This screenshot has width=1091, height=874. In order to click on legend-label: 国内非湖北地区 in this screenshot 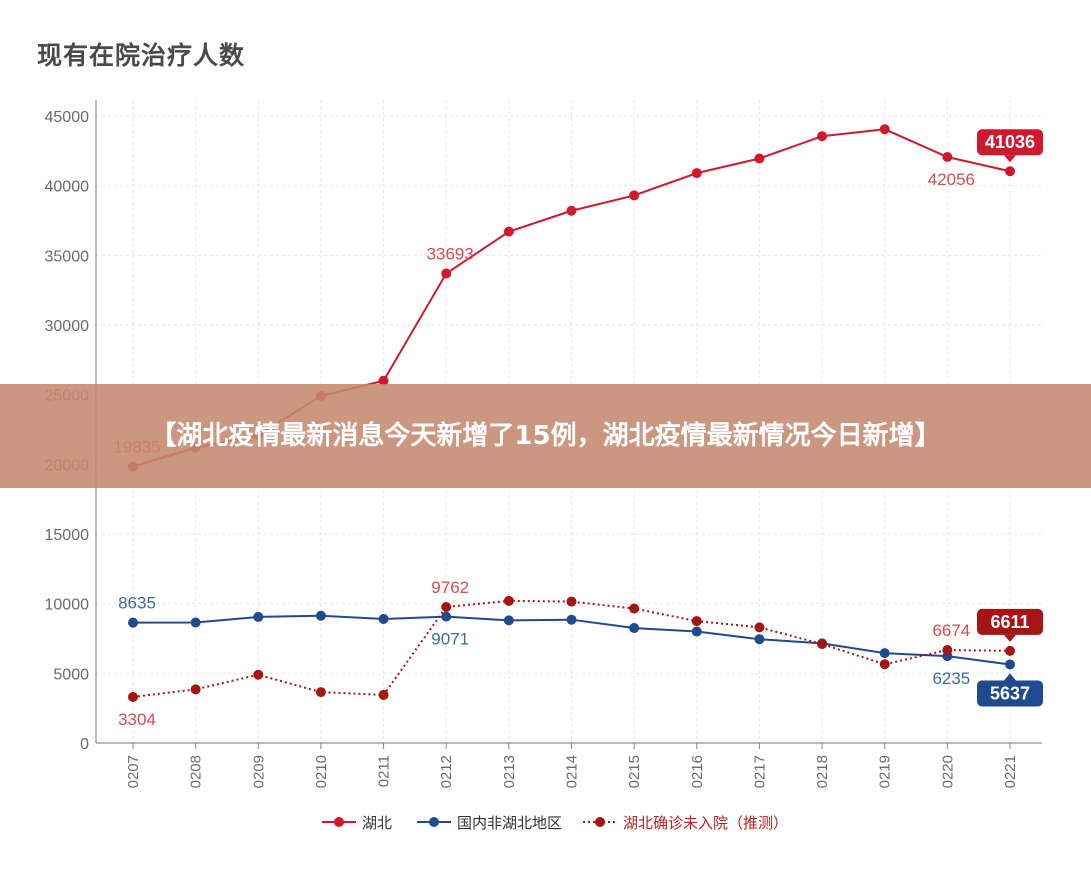, I will do `click(509, 823)`.